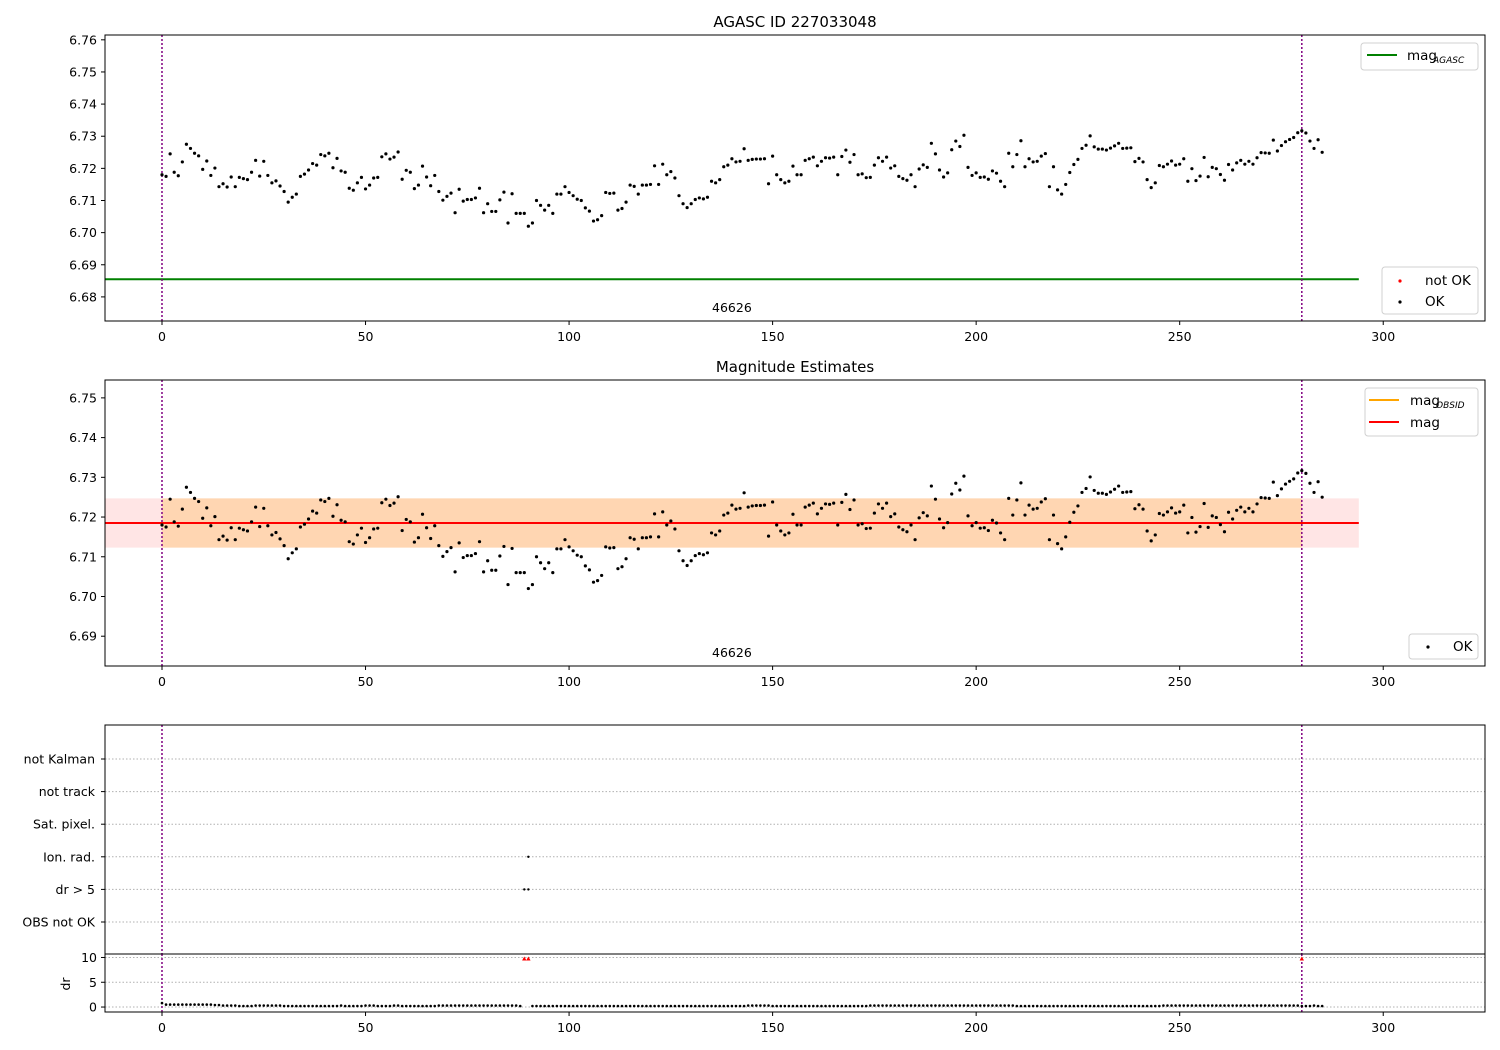 The width and height of the screenshot is (1500, 1050). Describe the element at coordinates (93, 982) in the screenshot. I see `y-tick-label: 5` at that location.